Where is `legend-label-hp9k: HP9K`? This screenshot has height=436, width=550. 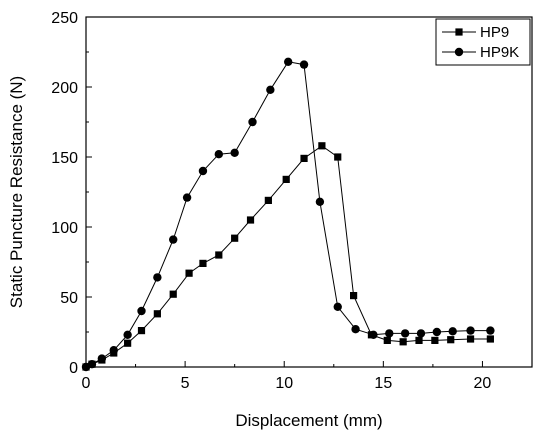 legend-label-hp9k: HP9K is located at coordinates (499, 52).